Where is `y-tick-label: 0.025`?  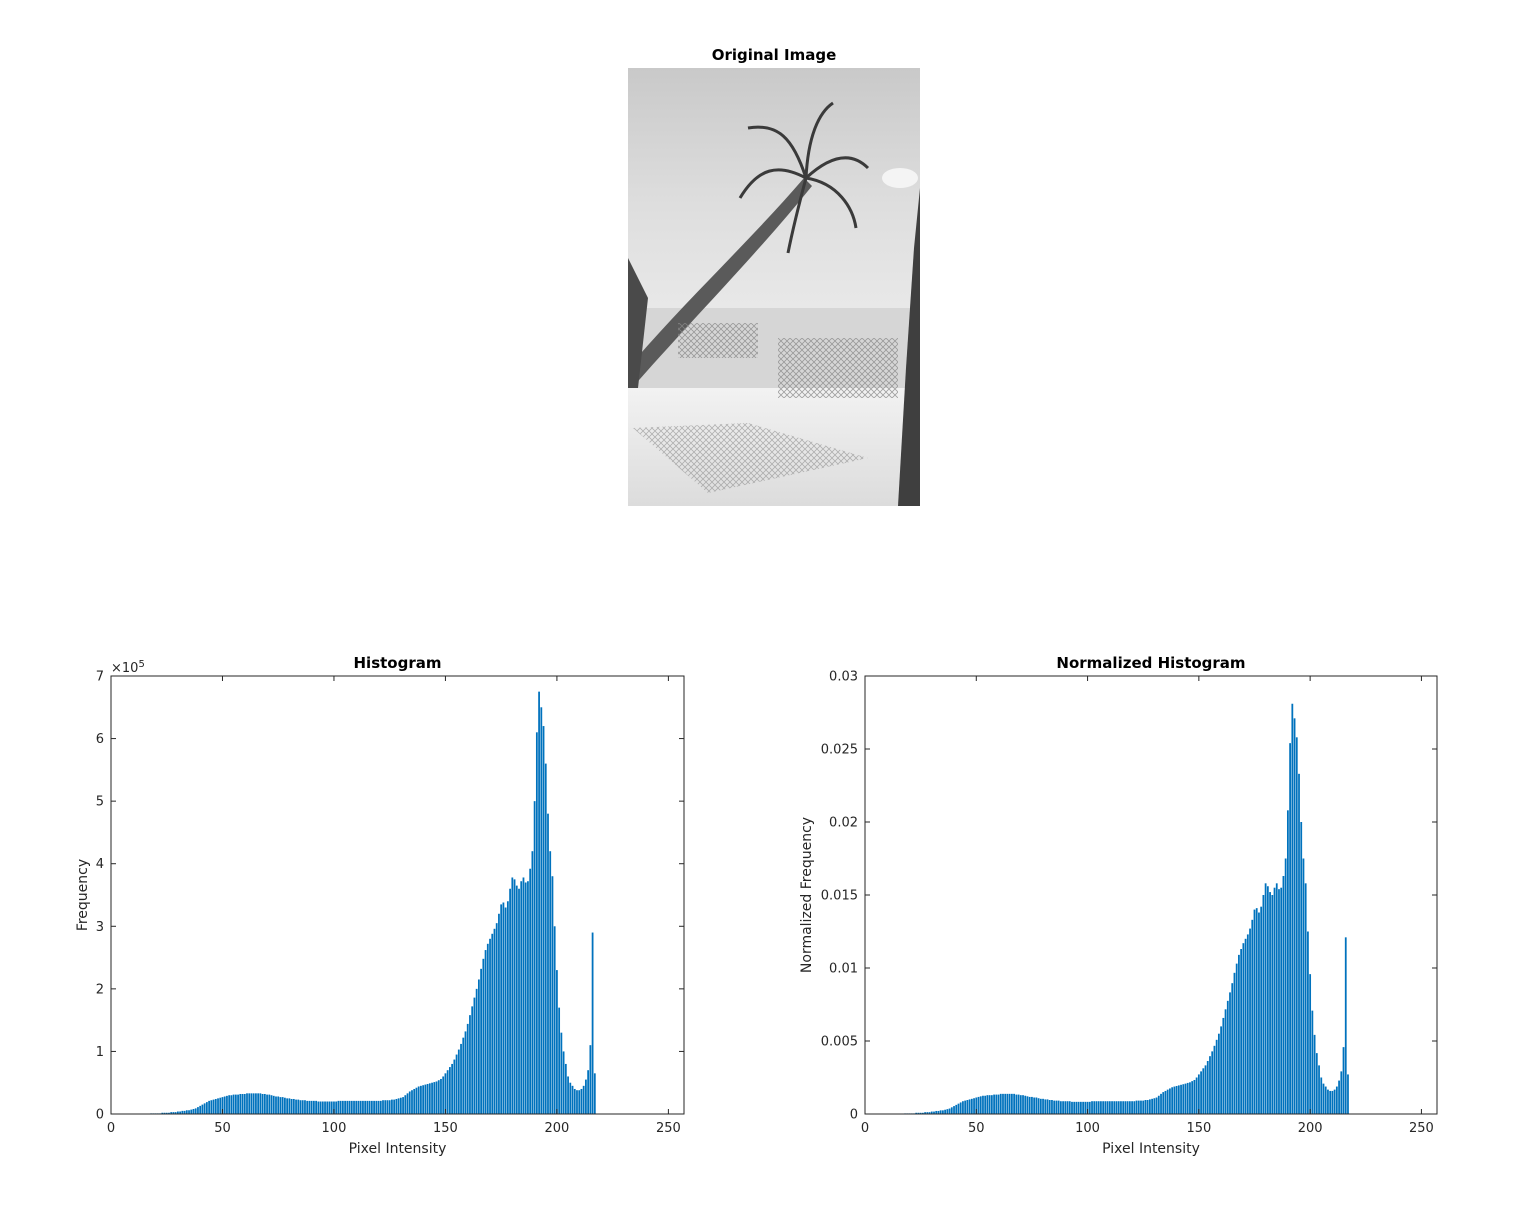 y-tick-label: 0.025 is located at coordinates (839, 750).